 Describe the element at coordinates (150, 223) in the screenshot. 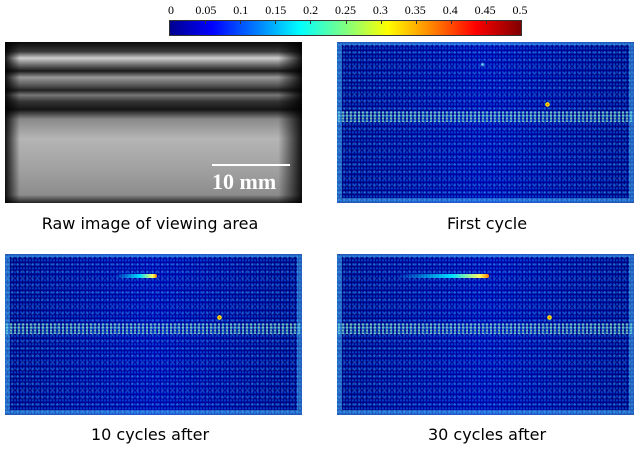

I see `caption-raw-image: Raw image of viewing area` at that location.